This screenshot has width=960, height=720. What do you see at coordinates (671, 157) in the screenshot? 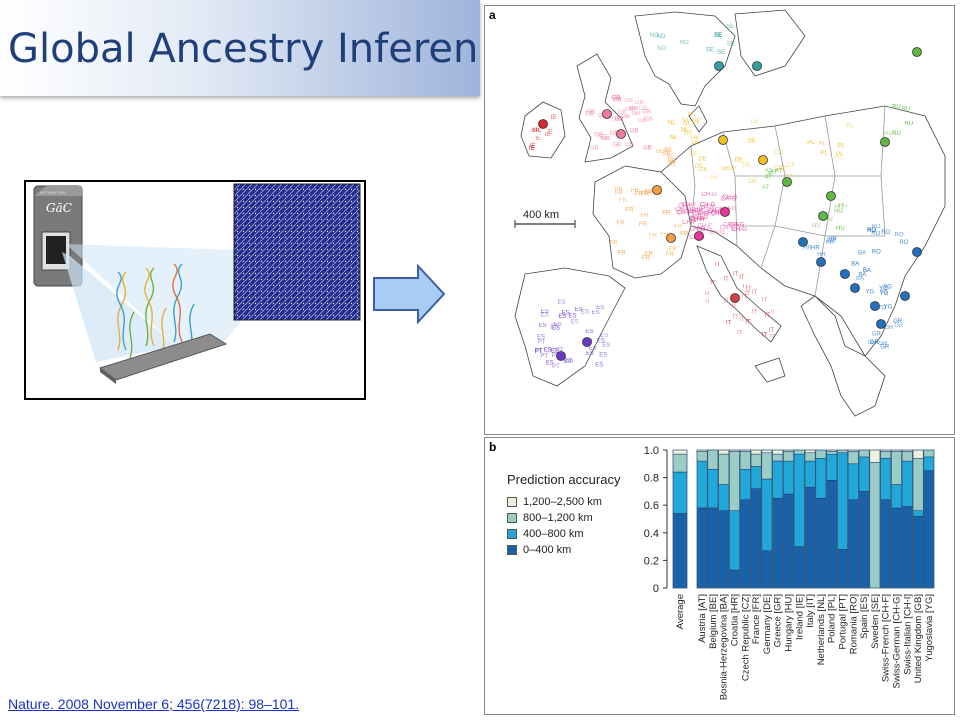
I see `map-sample-label: BE` at bounding box center [671, 157].